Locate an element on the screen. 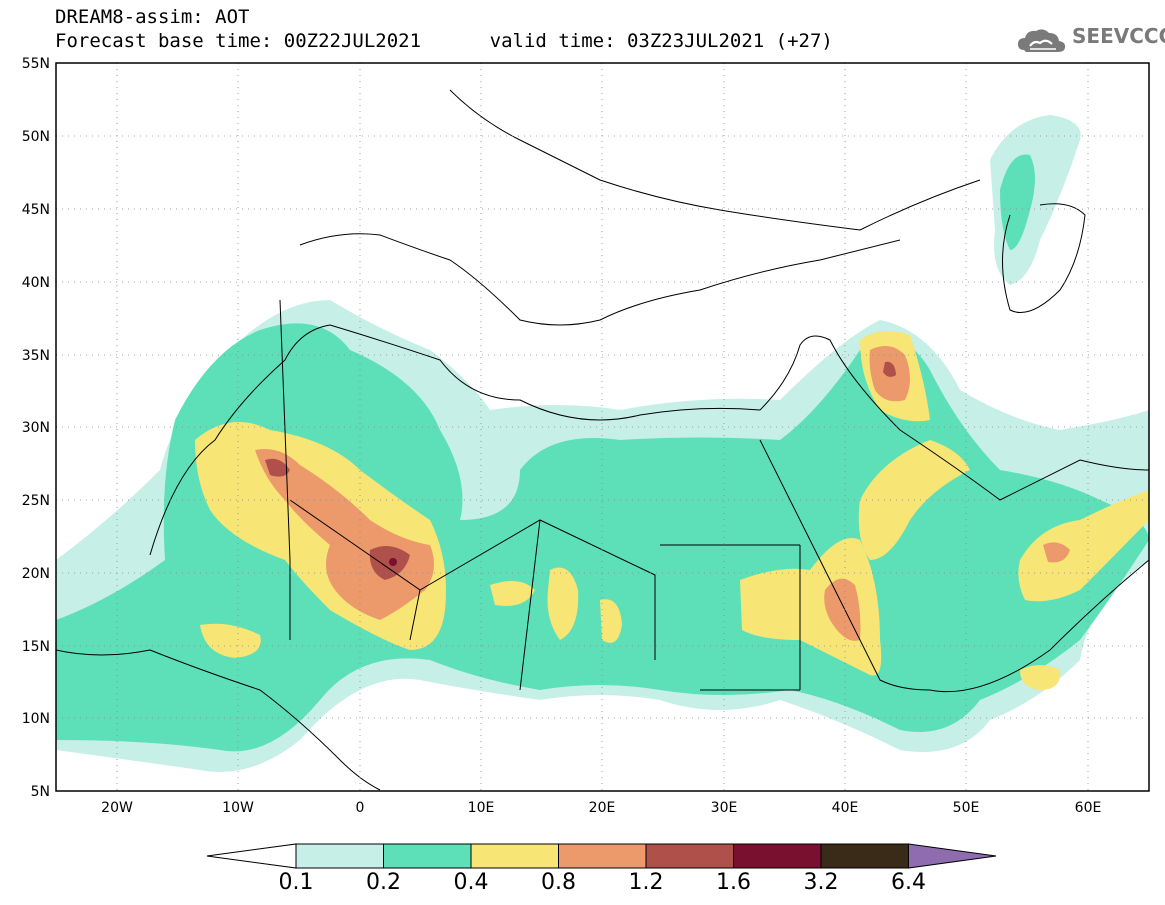  colorbar-label: 0.4 is located at coordinates (471, 882).